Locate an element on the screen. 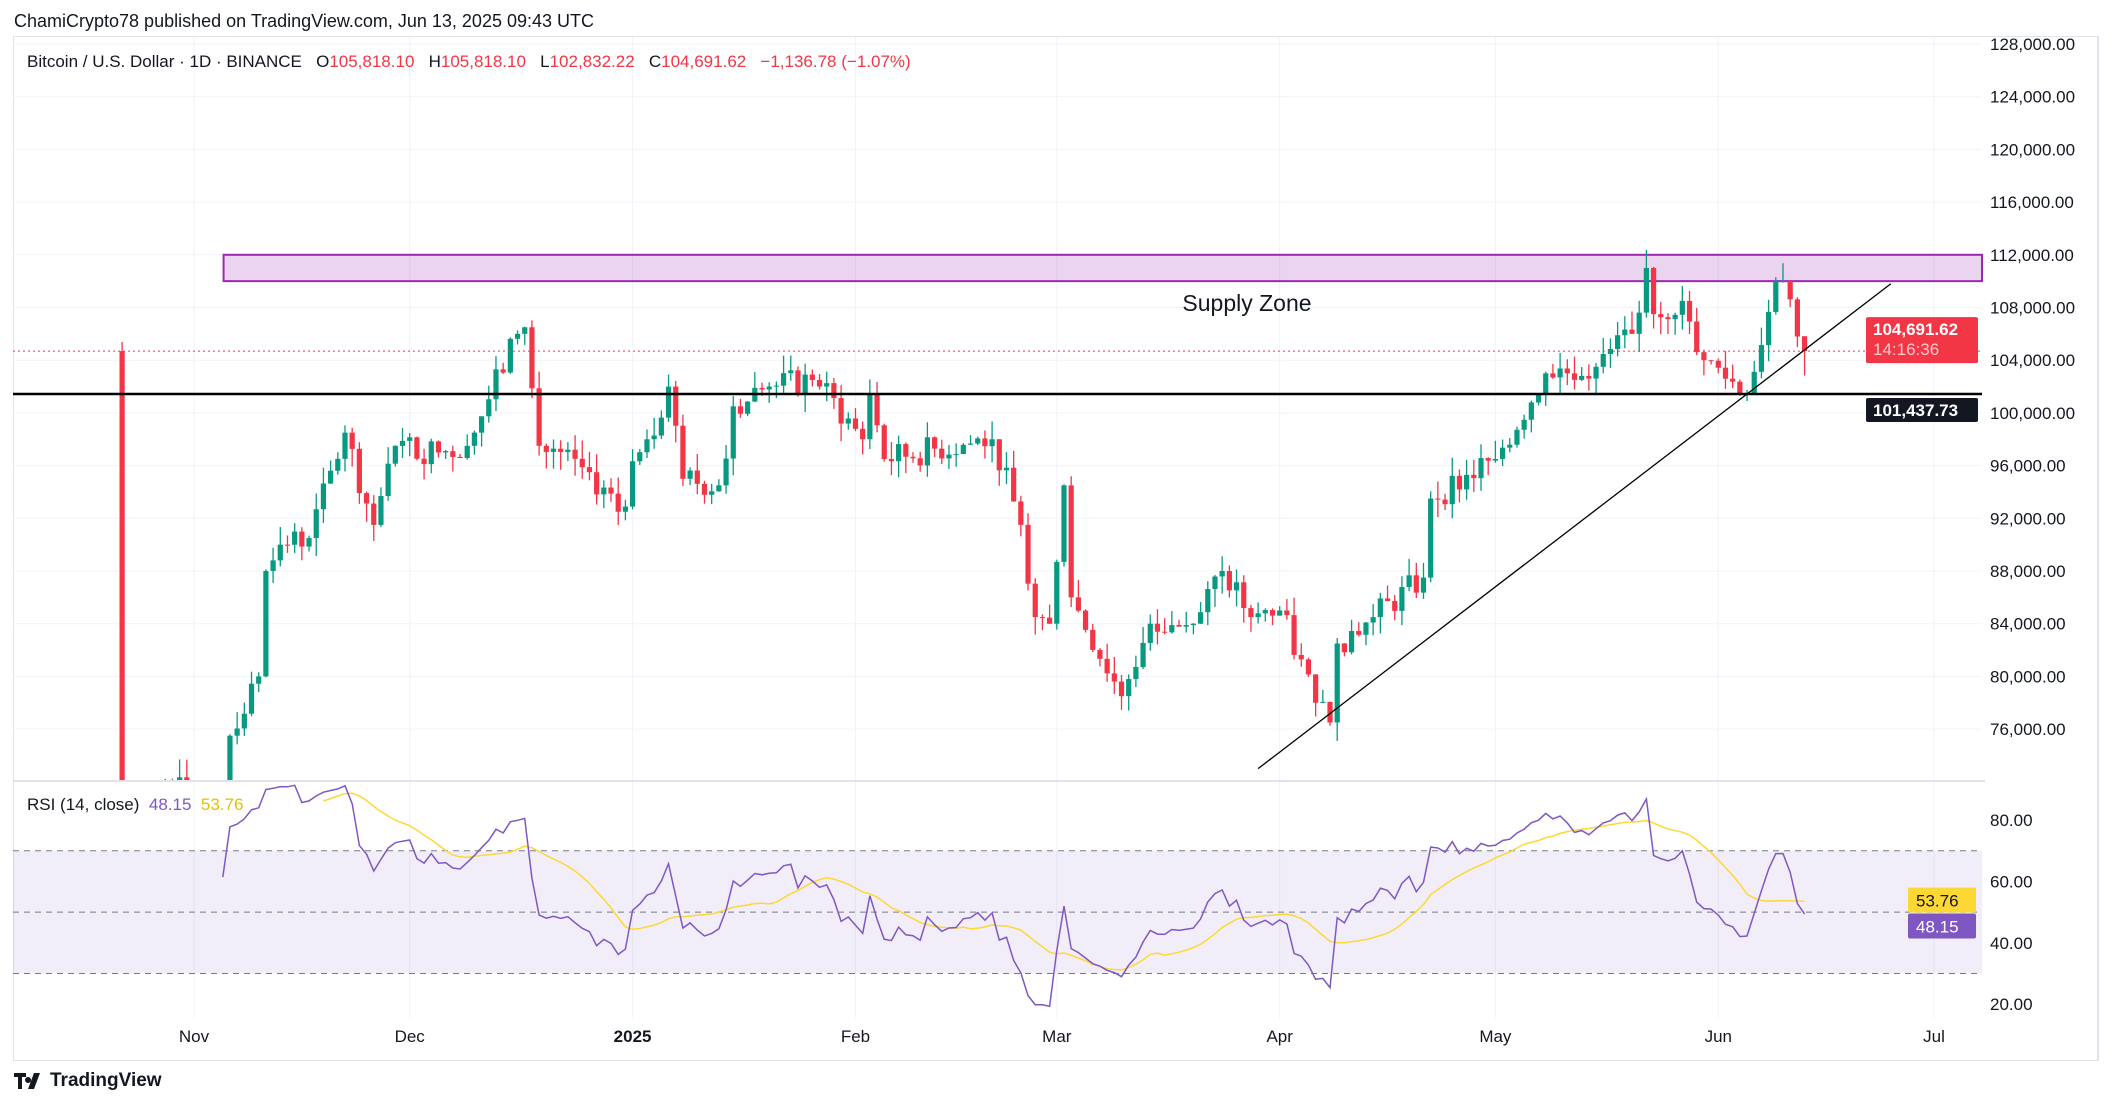 The width and height of the screenshot is (2114, 1108). tradingview-logo: TradingView is located at coordinates (88, 1081).